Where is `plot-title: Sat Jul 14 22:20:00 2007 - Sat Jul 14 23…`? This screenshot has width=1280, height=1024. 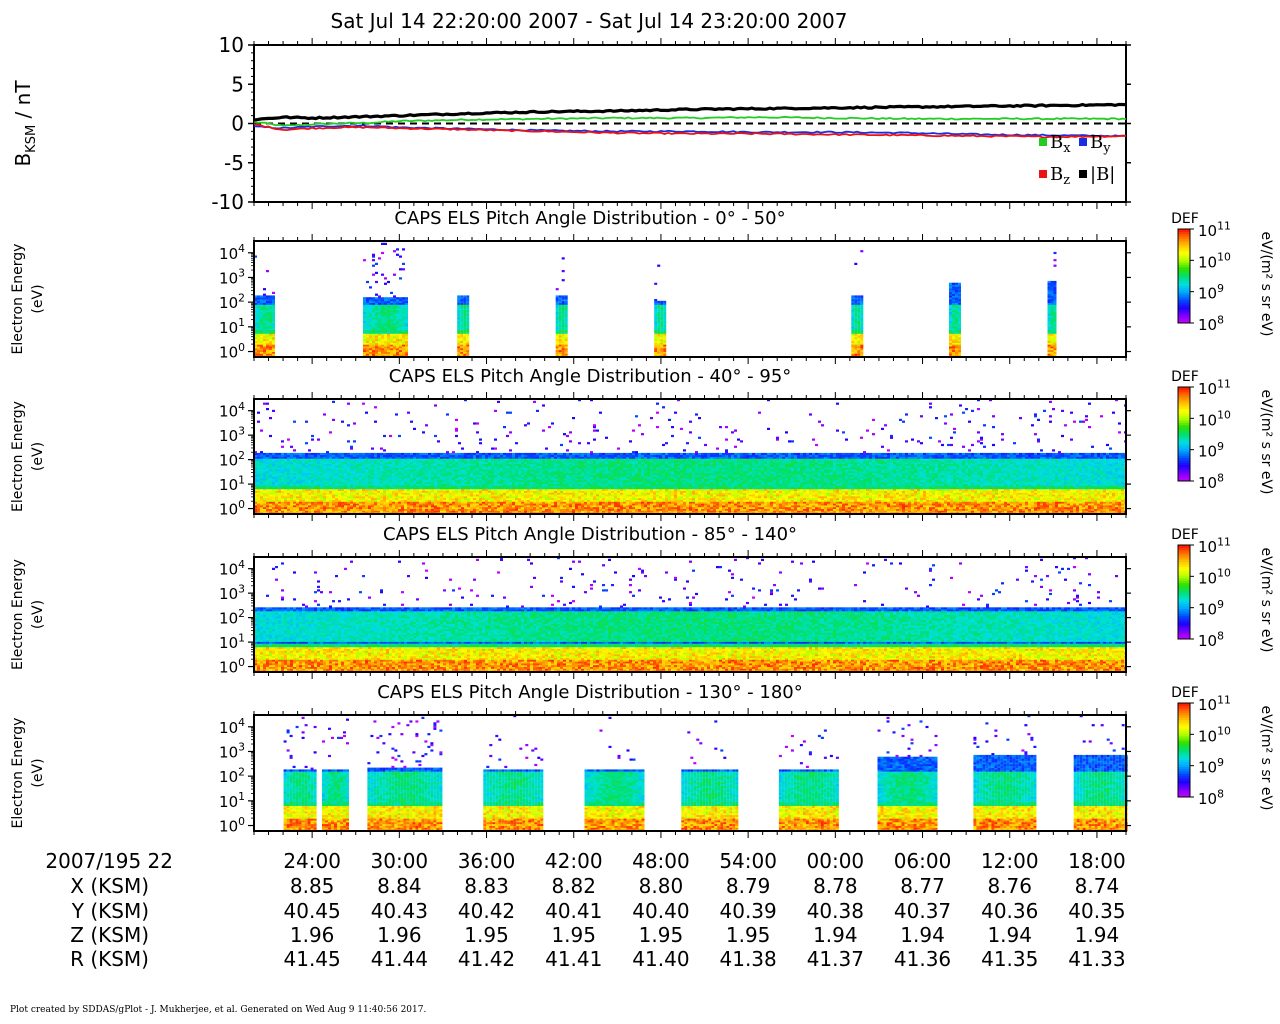
plot-title: Sat Jul 14 22:20:00 2007 - Sat Jul 14 23… is located at coordinates (589, 21).